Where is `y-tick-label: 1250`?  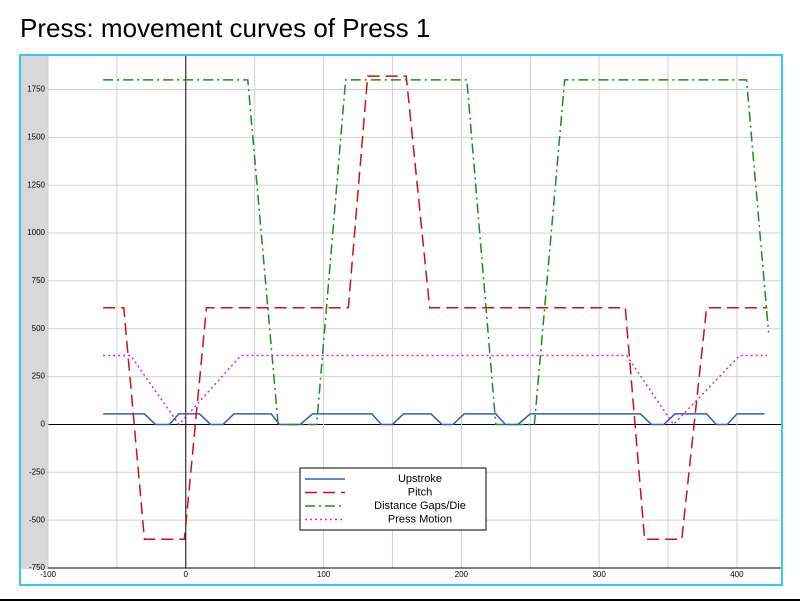
y-tick-label: 1250 is located at coordinates (36, 184).